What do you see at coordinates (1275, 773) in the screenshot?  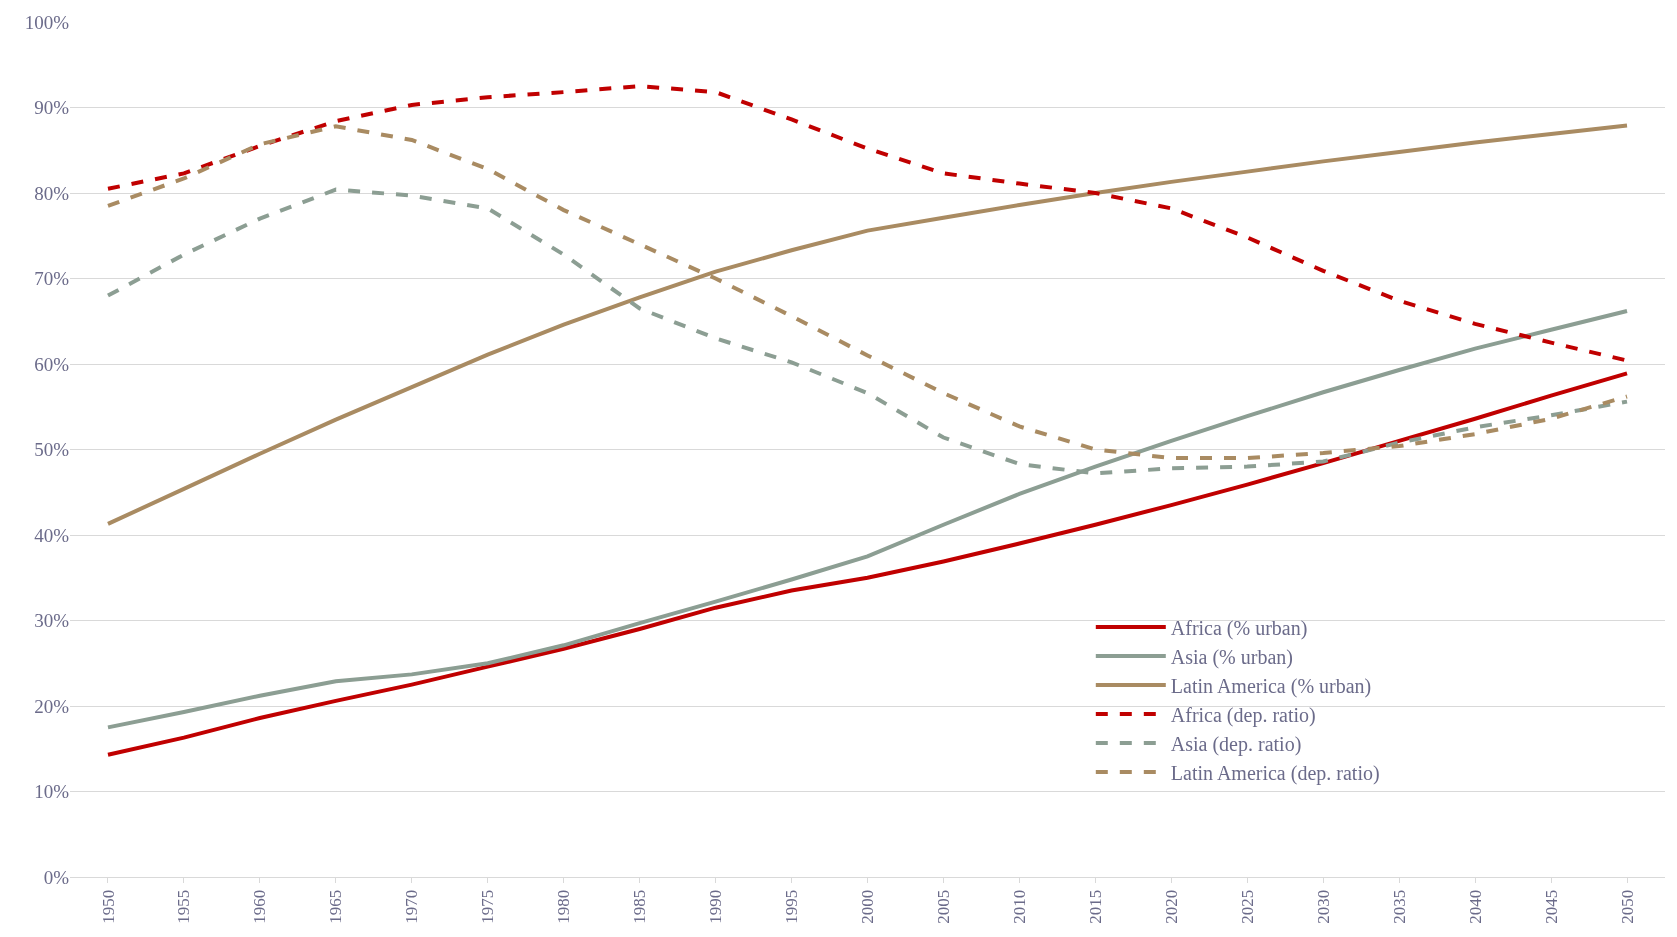 I see `legend-label: Latin America (dep. ratio)` at bounding box center [1275, 773].